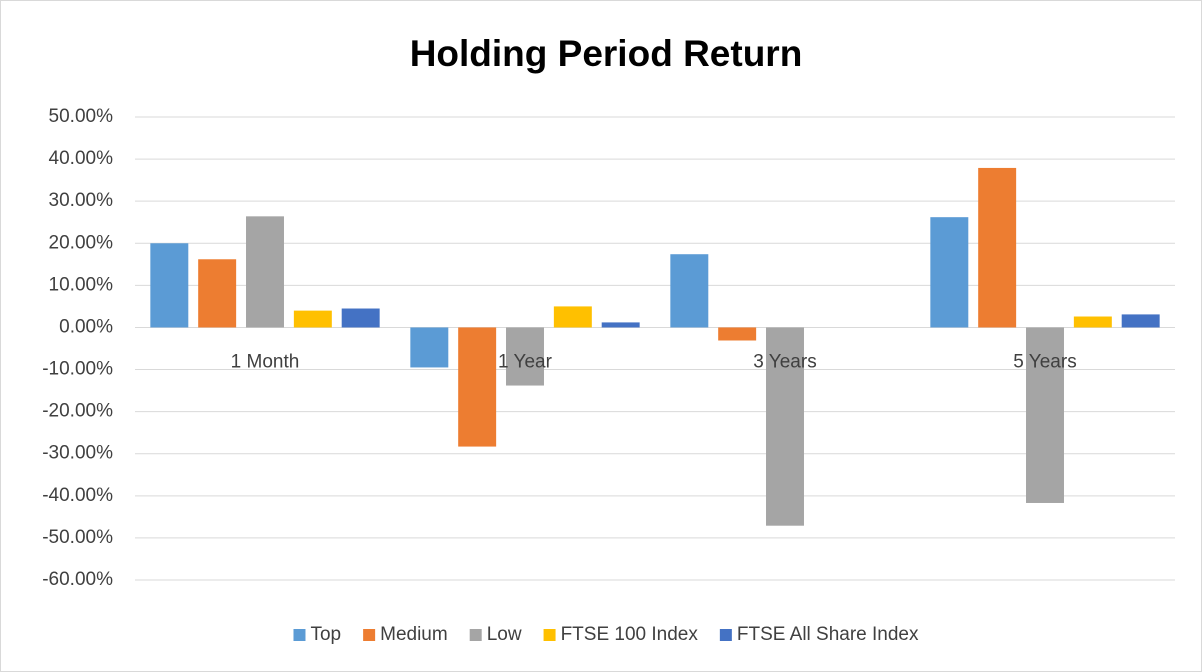 This screenshot has width=1202, height=672. What do you see at coordinates (81, 200) in the screenshot?
I see `y-tick-label: 30.00%` at bounding box center [81, 200].